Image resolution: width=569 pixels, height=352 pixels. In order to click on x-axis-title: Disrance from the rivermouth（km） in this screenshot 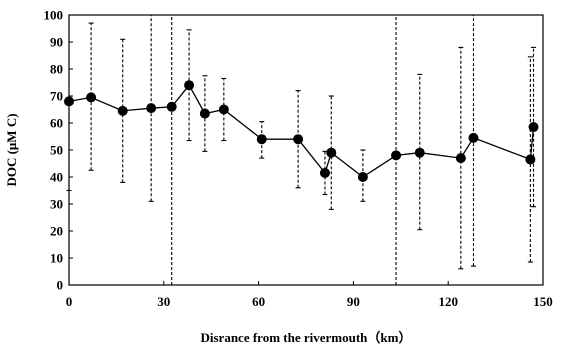, I will do `click(306, 337)`.